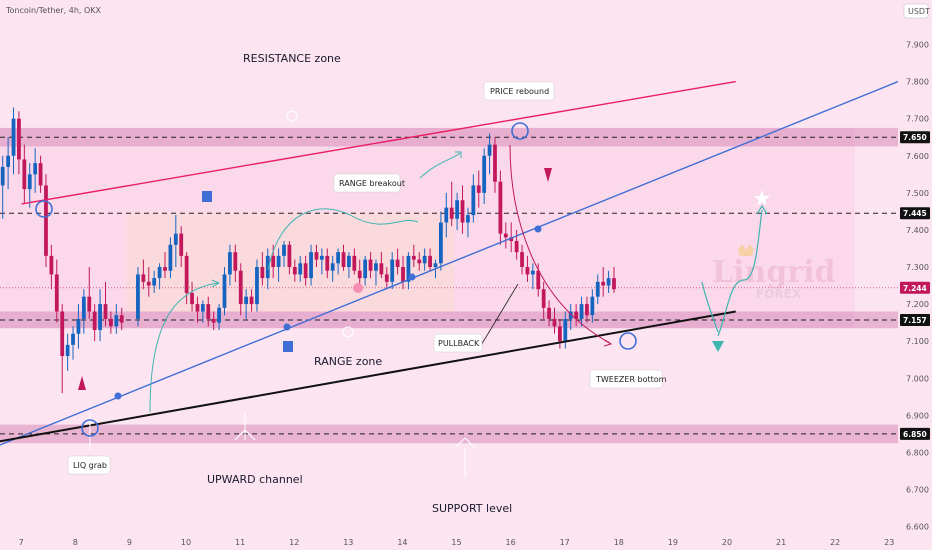 This screenshot has width=932, height=550. What do you see at coordinates (348, 332) in the screenshot?
I see `clock-icon` at bounding box center [348, 332].